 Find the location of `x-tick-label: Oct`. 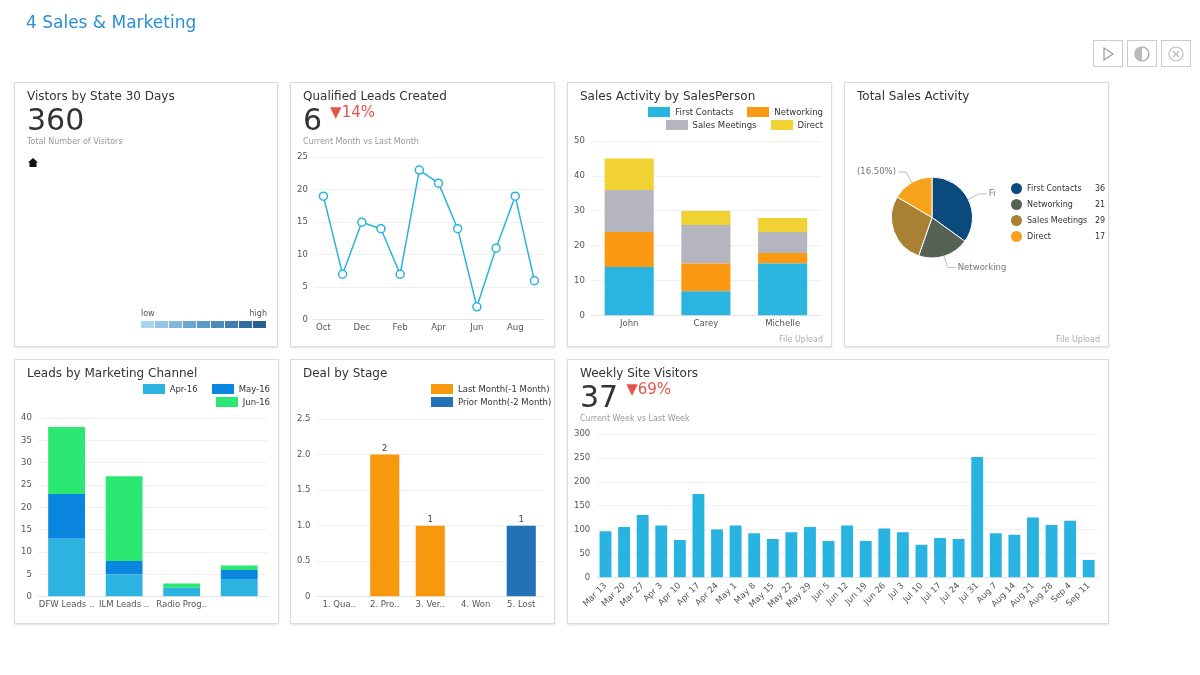

x-tick-label: Oct is located at coordinates (324, 327).